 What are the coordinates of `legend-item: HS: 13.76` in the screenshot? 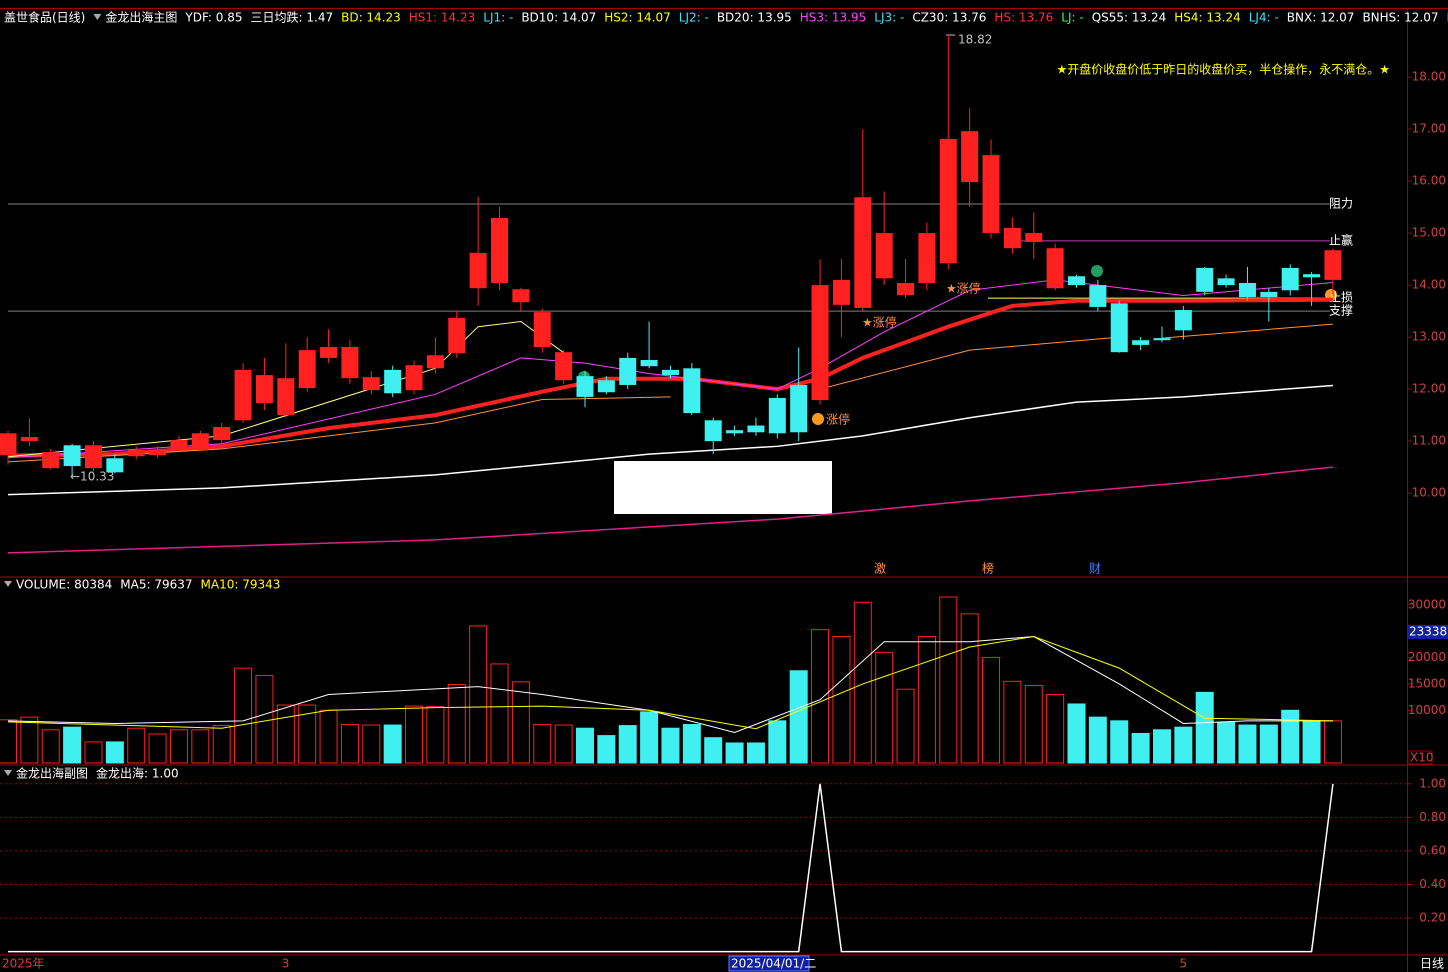 It's located at (1023, 18).